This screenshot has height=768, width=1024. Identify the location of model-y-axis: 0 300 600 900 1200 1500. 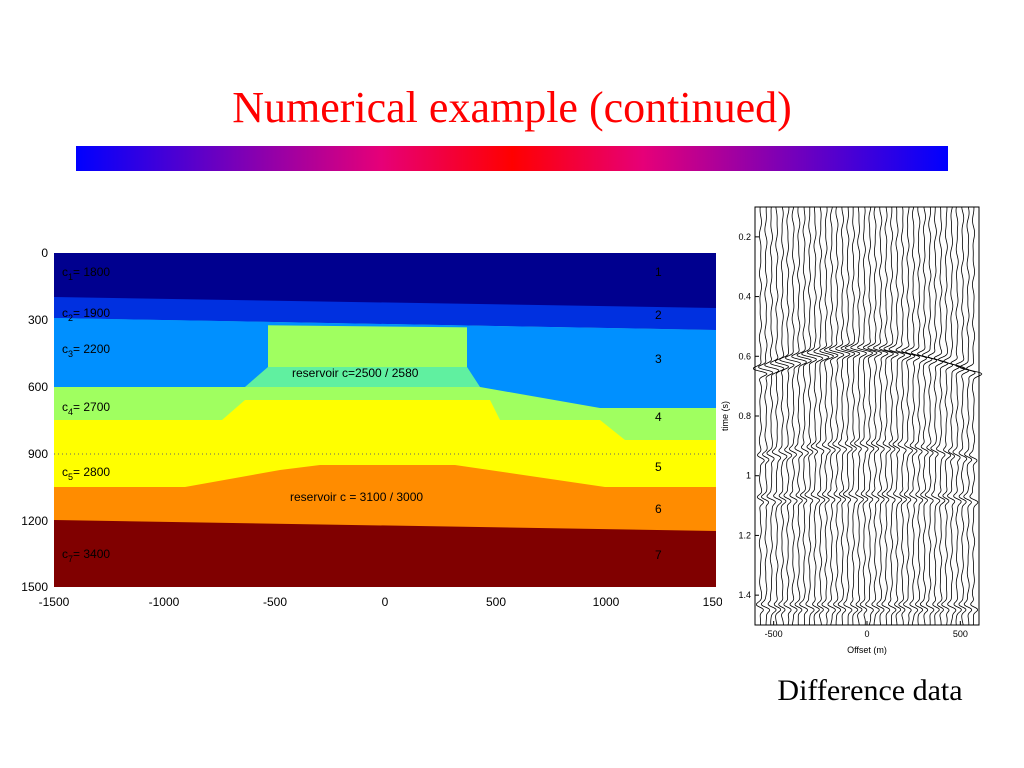
(34, 420).